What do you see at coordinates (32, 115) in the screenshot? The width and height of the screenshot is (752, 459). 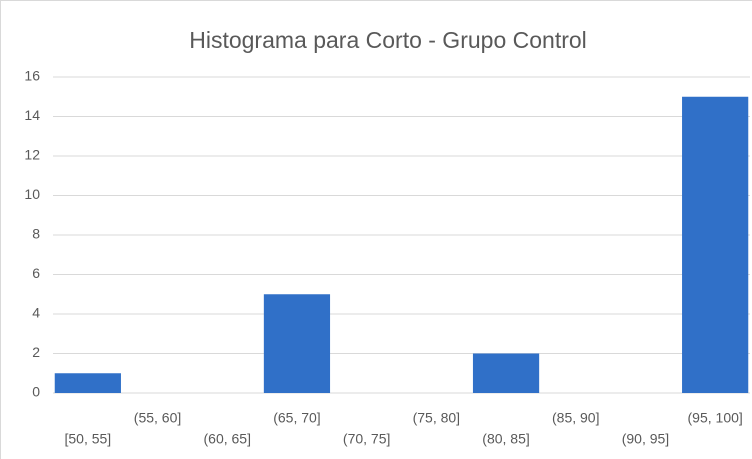 I see `y-tick-label: 14` at bounding box center [32, 115].